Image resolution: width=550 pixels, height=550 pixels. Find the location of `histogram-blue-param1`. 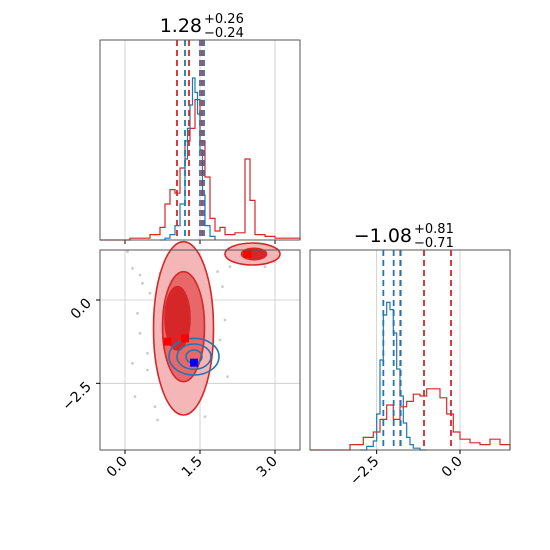

histogram-blue-param1 is located at coordinates (188, 159).